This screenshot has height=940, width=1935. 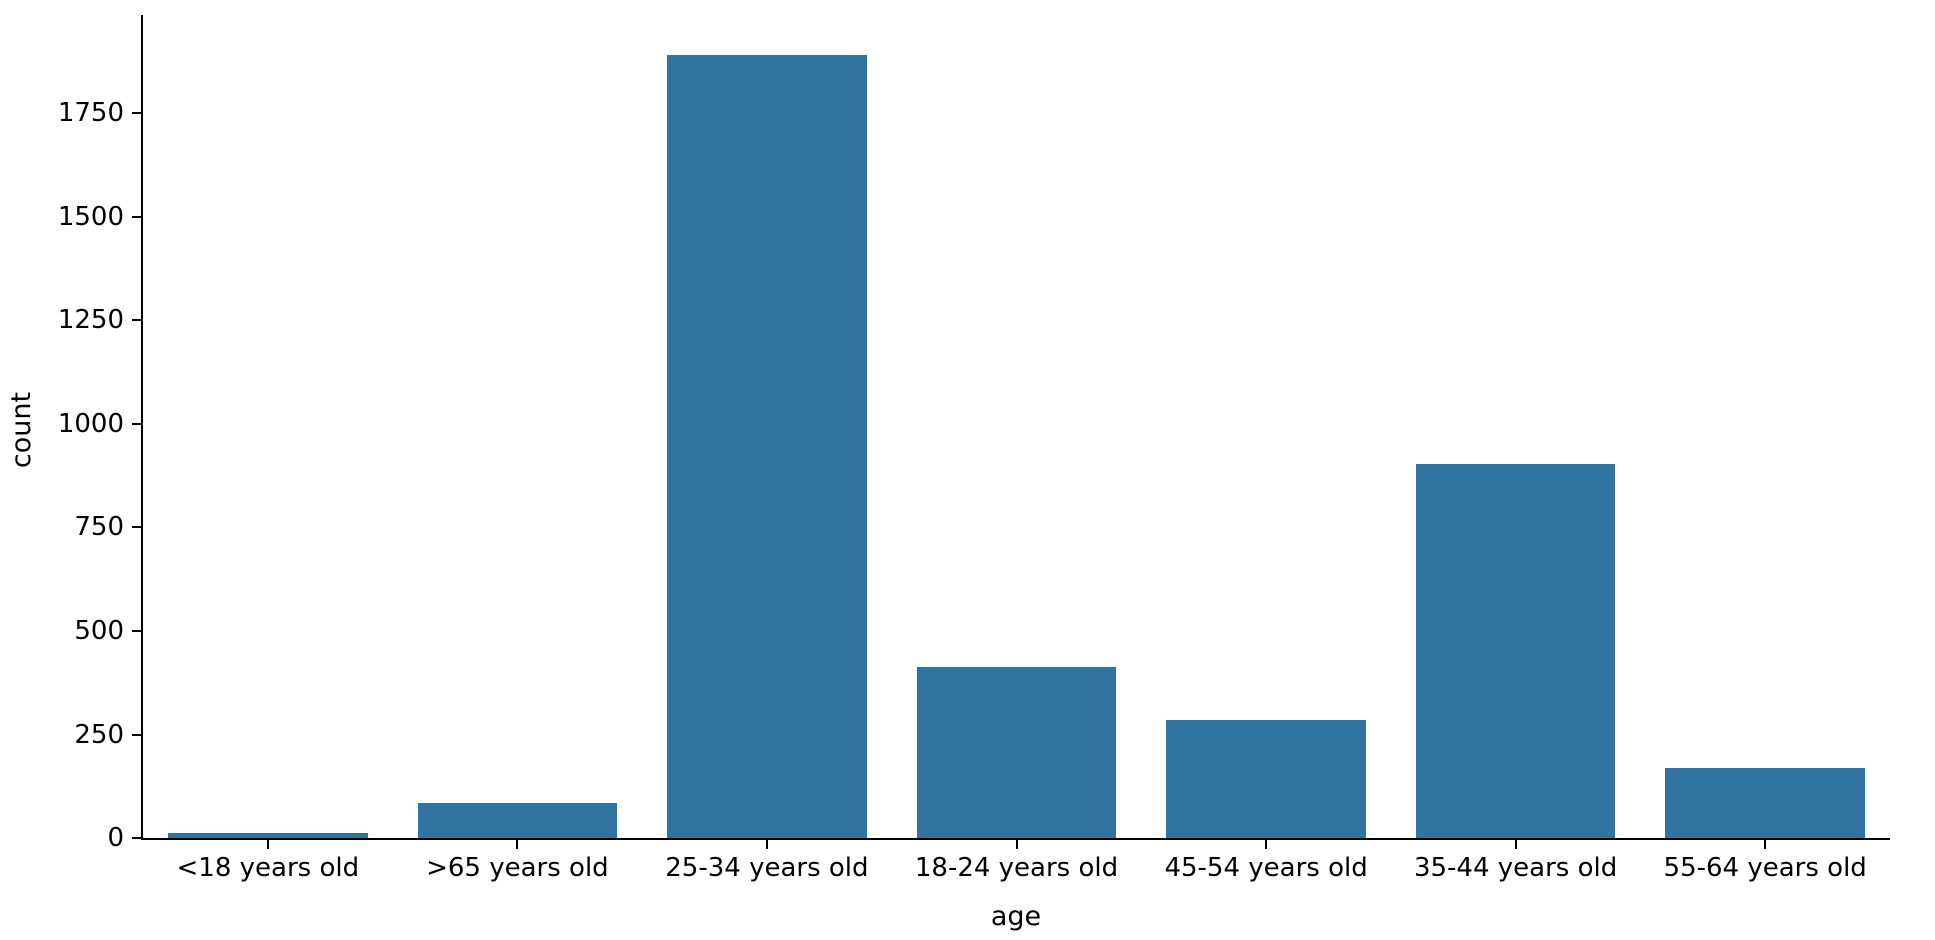 What do you see at coordinates (90, 320) in the screenshot?
I see `y-tick-label-1250: 1250` at bounding box center [90, 320].